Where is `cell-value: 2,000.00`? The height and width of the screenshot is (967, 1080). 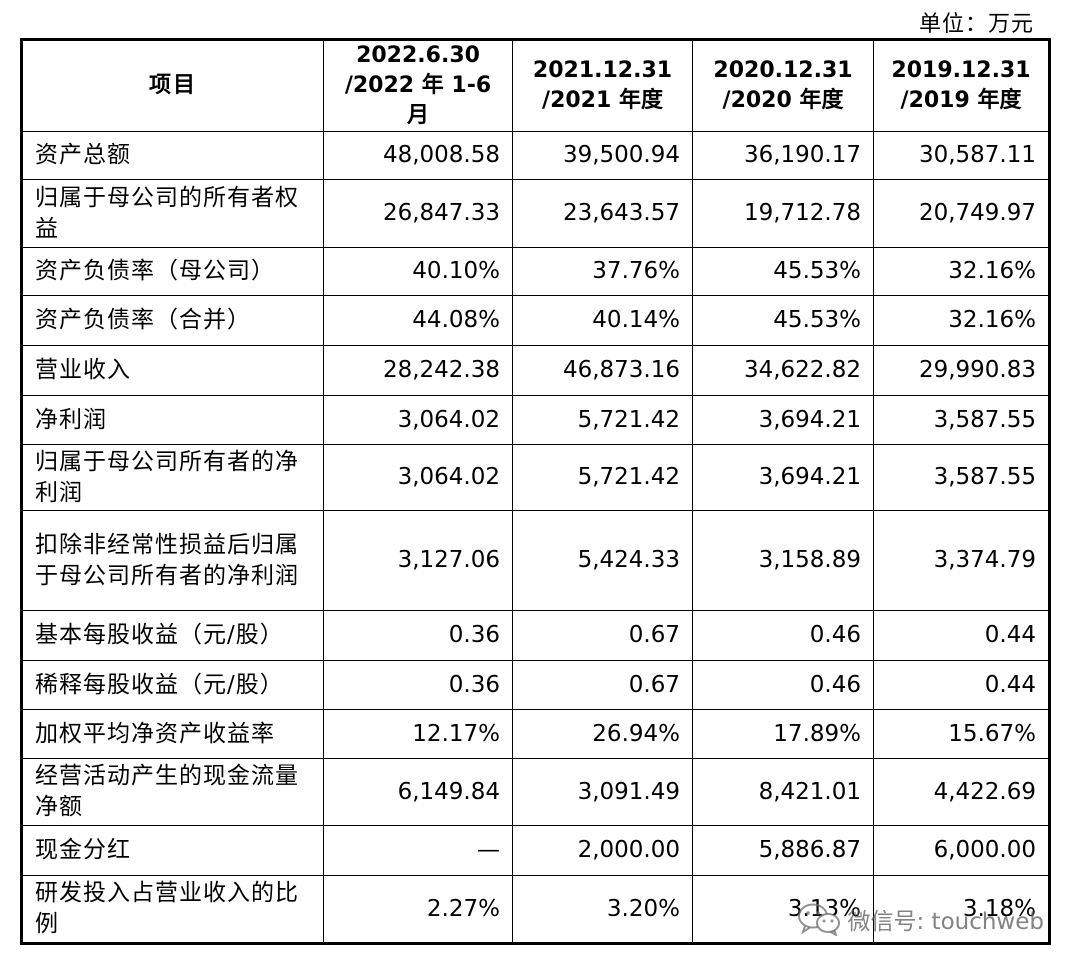
cell-value: 2,000.00 is located at coordinates (602, 850).